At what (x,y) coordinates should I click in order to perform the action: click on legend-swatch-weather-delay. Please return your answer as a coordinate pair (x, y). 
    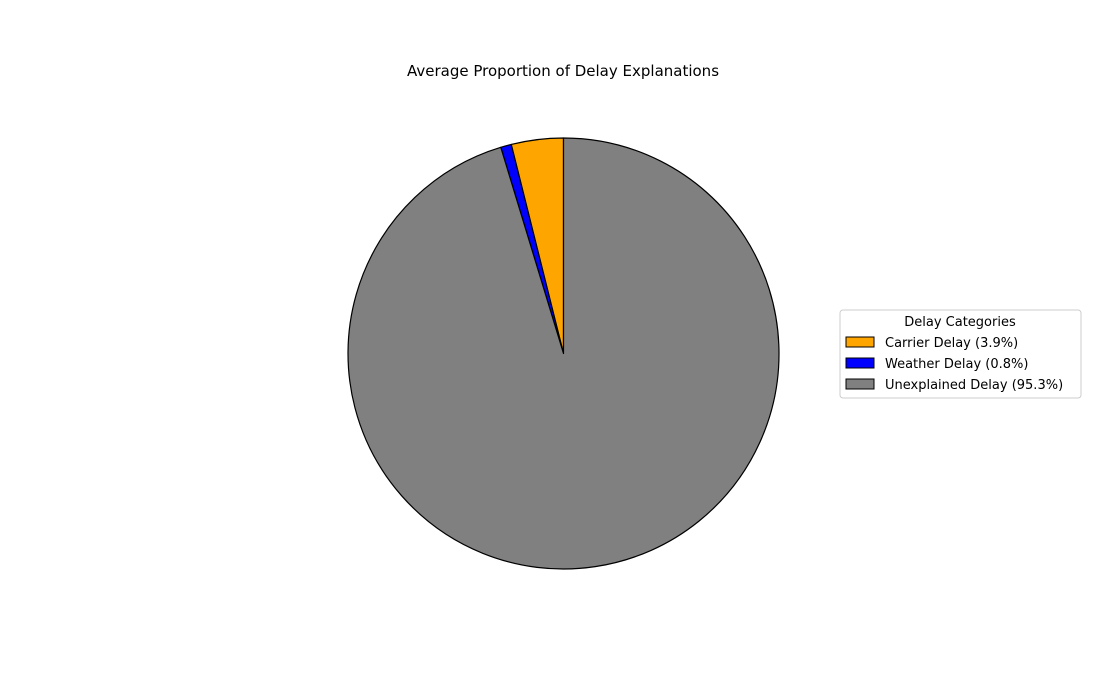
    Looking at the image, I should click on (860, 363).